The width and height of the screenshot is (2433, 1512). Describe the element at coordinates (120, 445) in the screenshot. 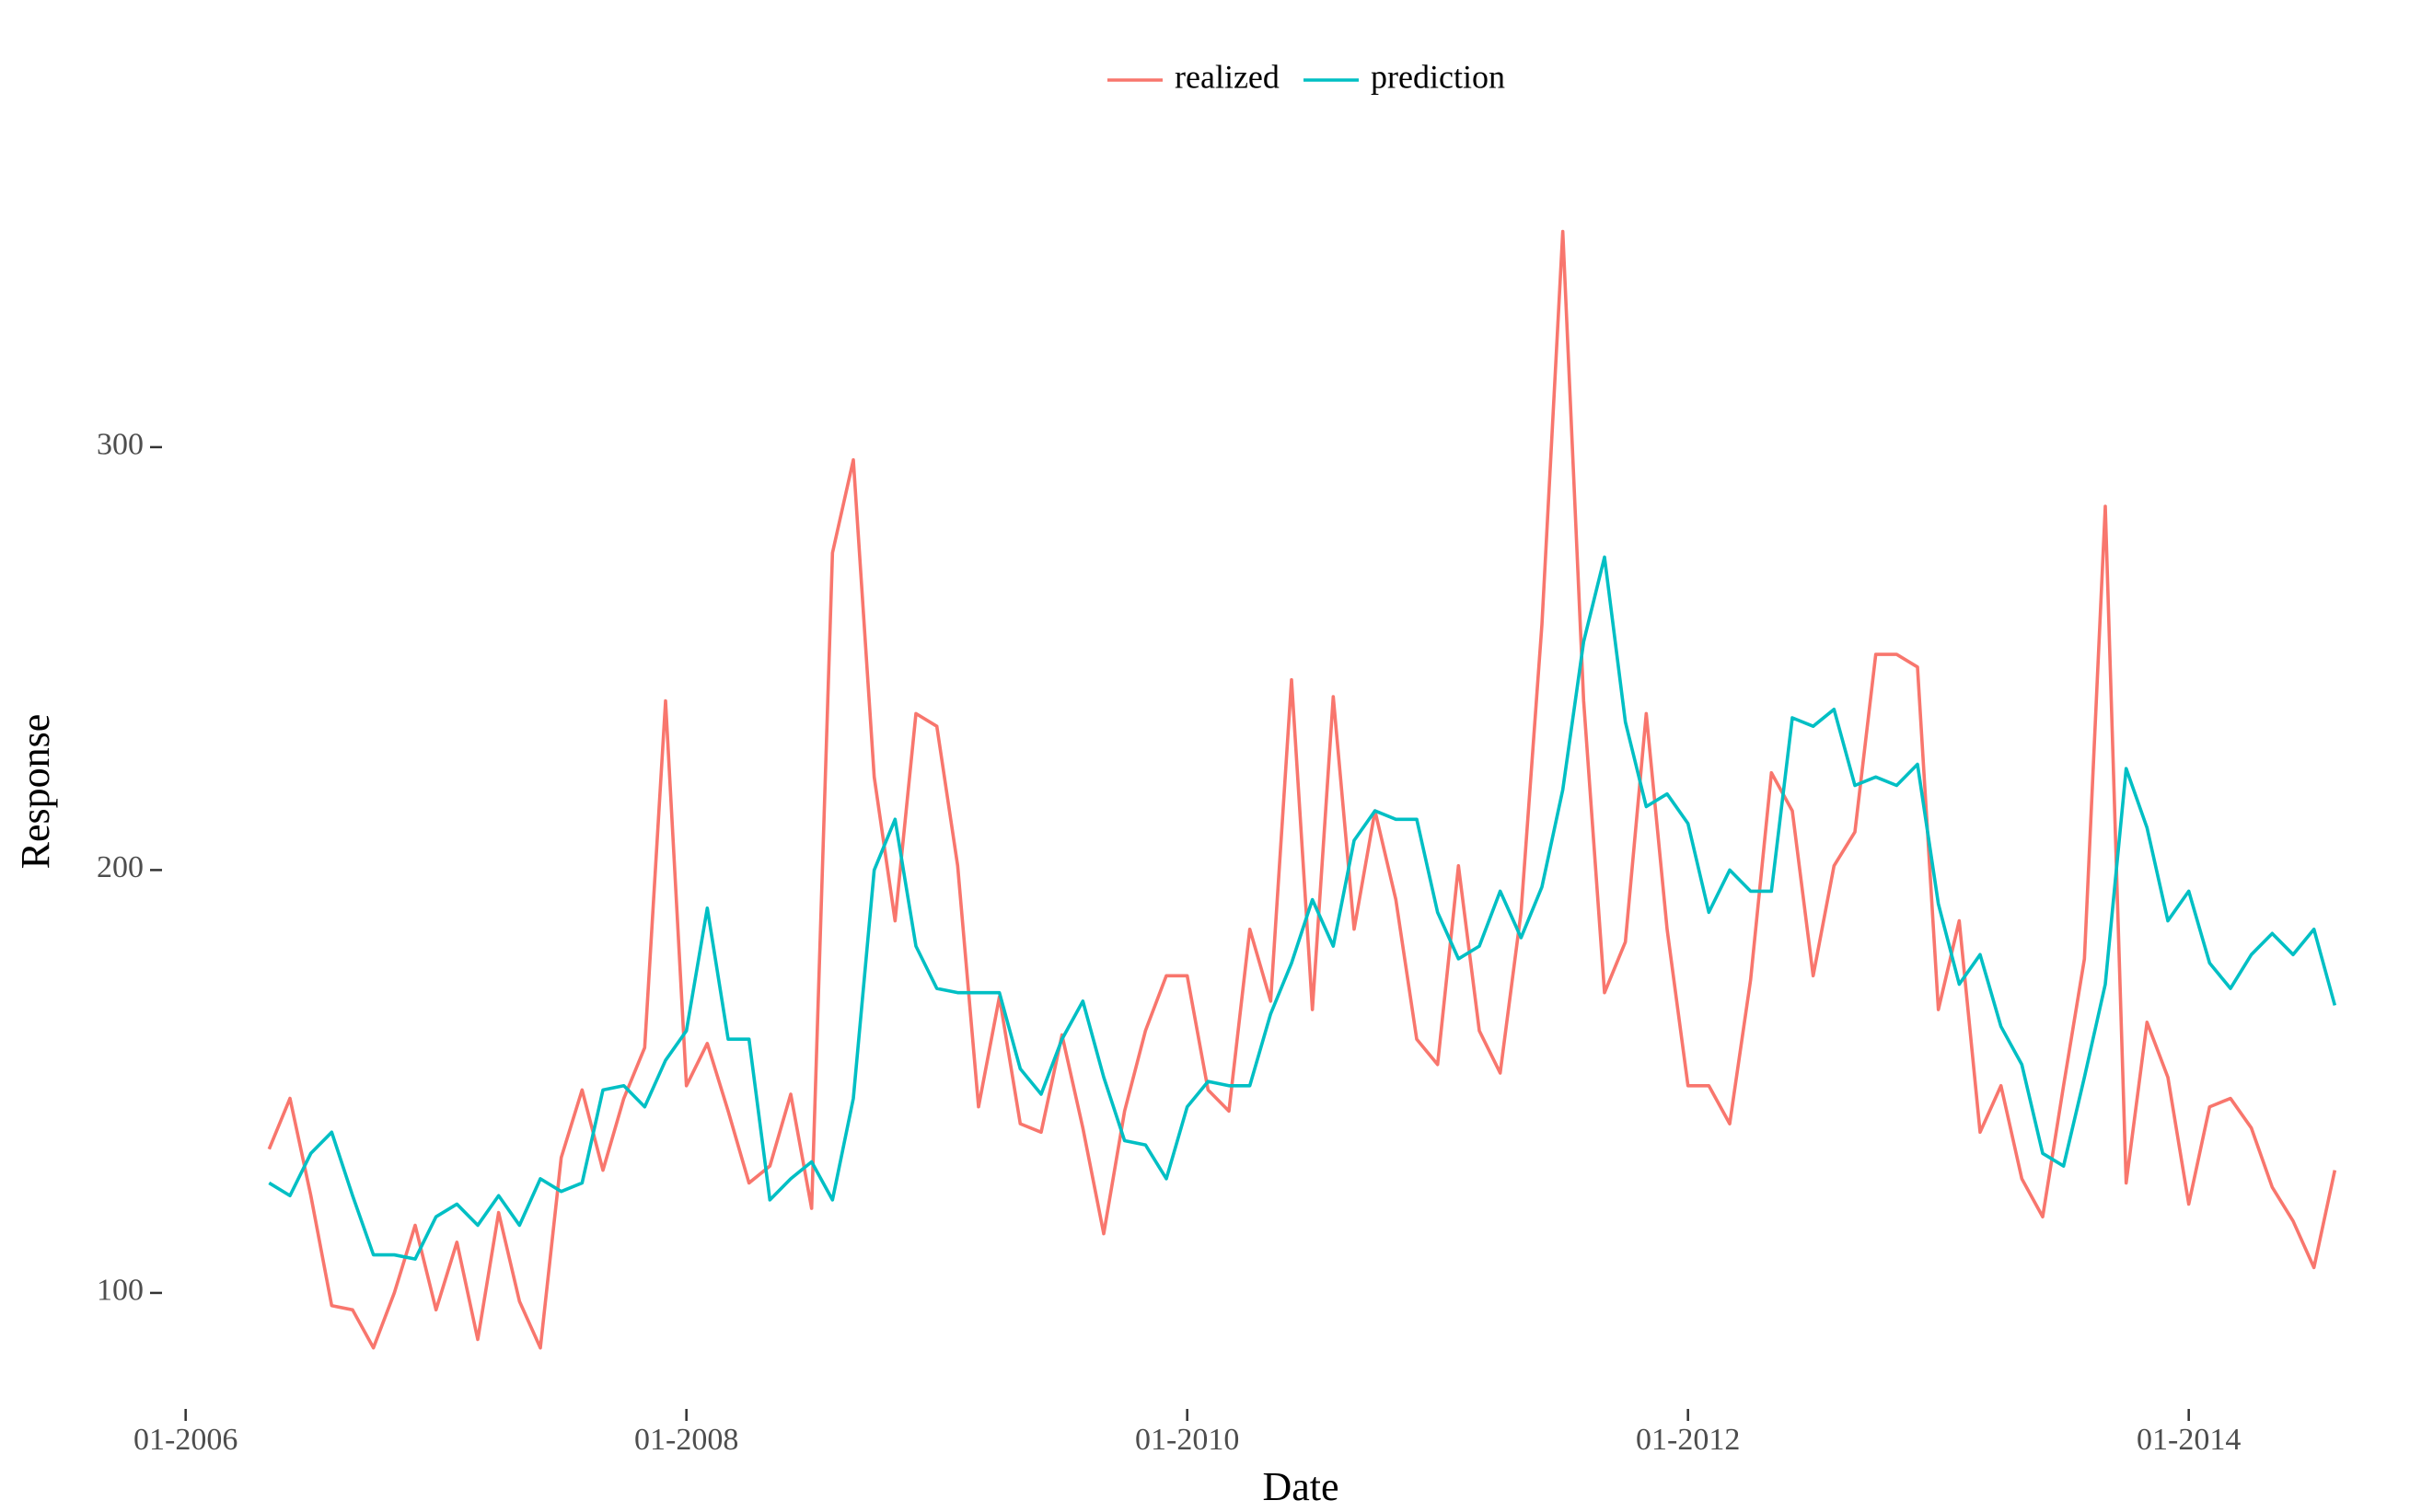

I see `y-tick-label: 300` at that location.